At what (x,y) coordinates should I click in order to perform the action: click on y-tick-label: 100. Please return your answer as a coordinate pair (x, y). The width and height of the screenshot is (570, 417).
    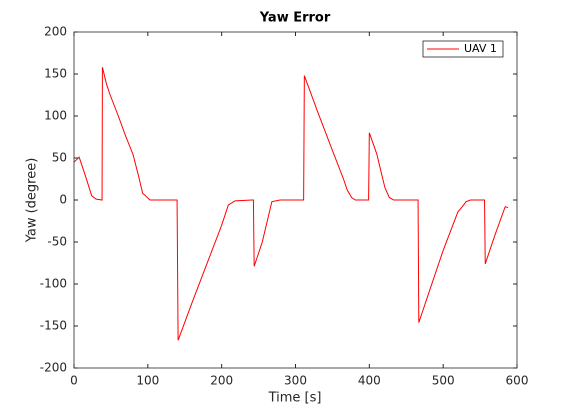
    Looking at the image, I should click on (55, 116).